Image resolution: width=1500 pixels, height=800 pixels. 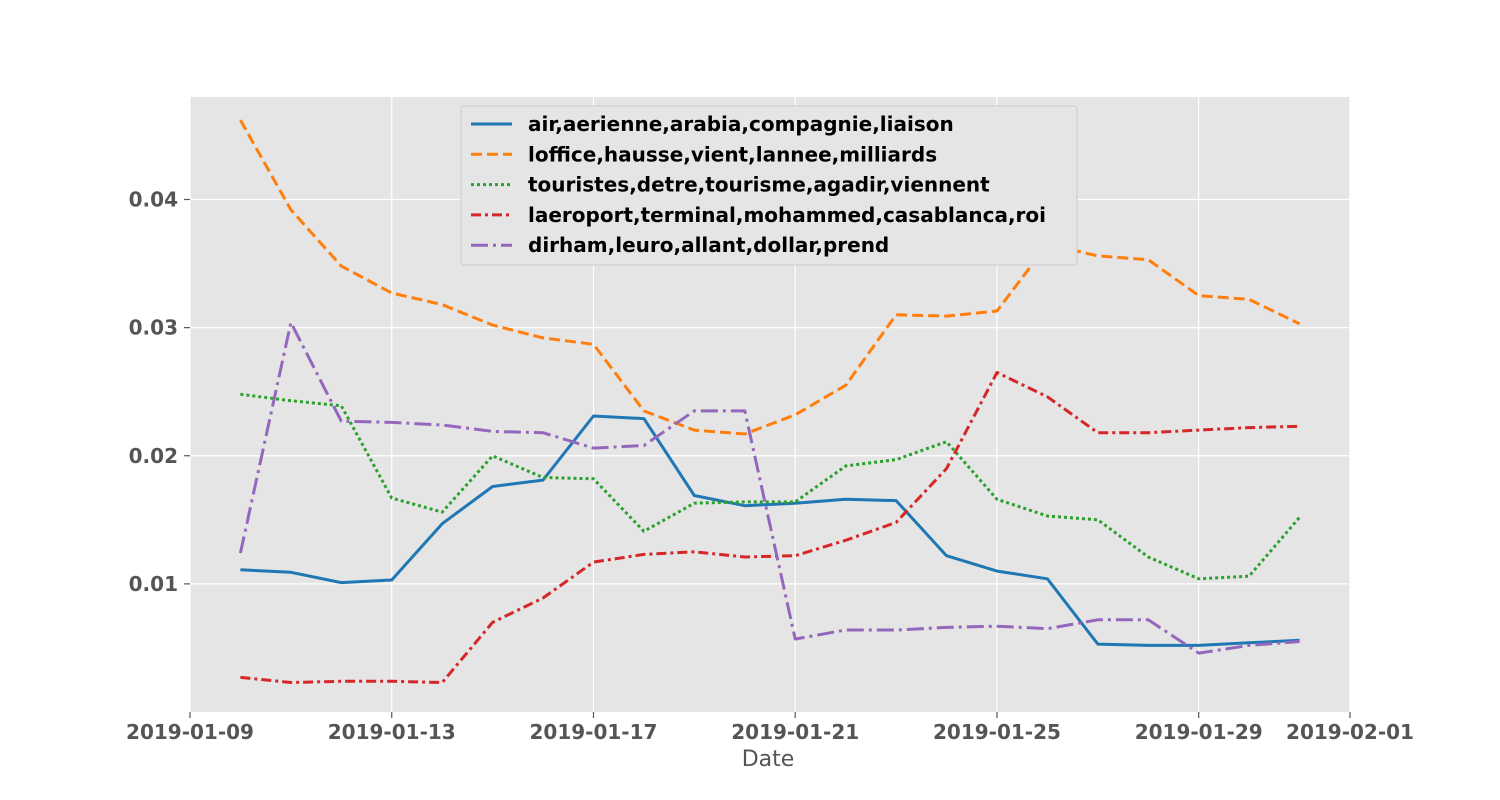 What do you see at coordinates (392, 732) in the screenshot?
I see `x-tick-label: 2019-01-13` at bounding box center [392, 732].